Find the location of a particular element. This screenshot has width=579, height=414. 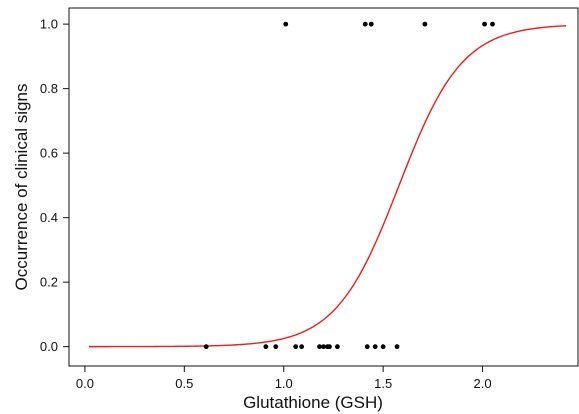

y-tick-label: 0.0 is located at coordinates (49, 346).